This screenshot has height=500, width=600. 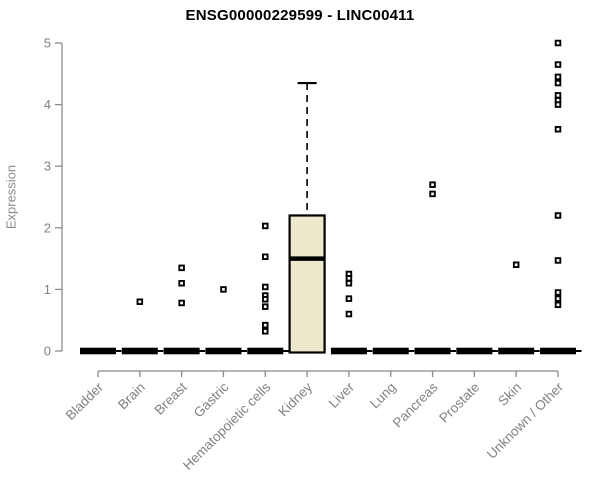 What do you see at coordinates (47, 289) in the screenshot?
I see `y-tick-label: 1` at bounding box center [47, 289].